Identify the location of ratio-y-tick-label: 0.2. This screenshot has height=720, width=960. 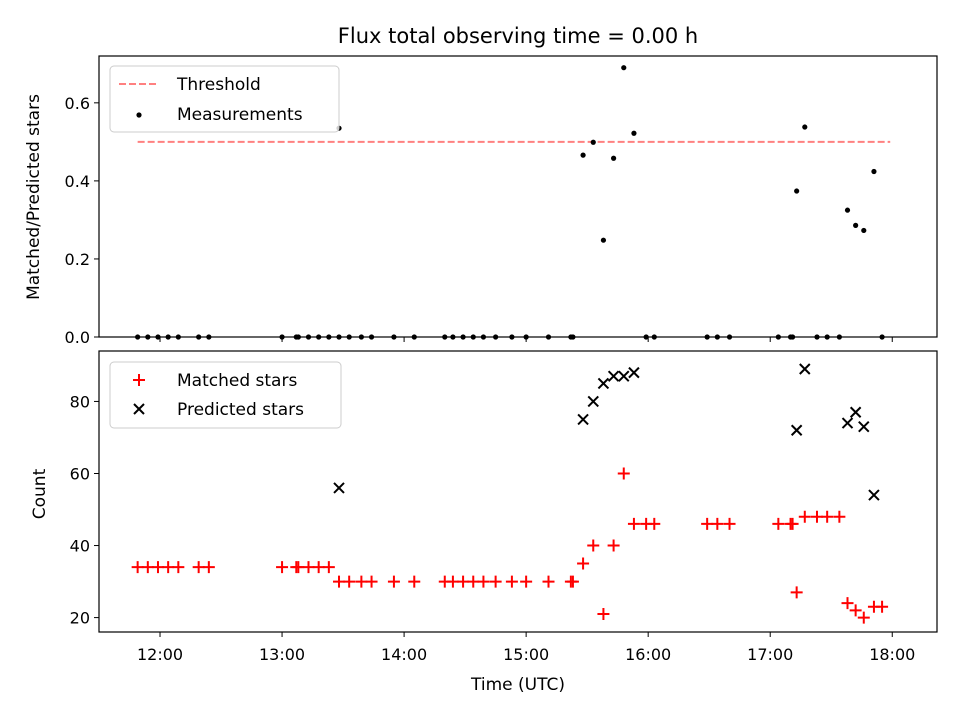
(77, 259).